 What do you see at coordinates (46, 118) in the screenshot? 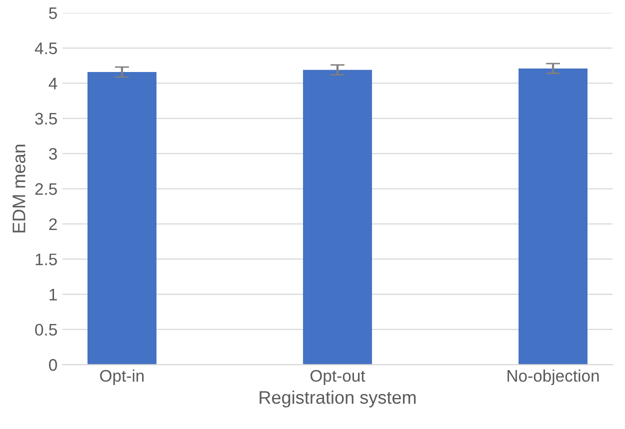
I see `y-tick-label: 3.5` at bounding box center [46, 118].